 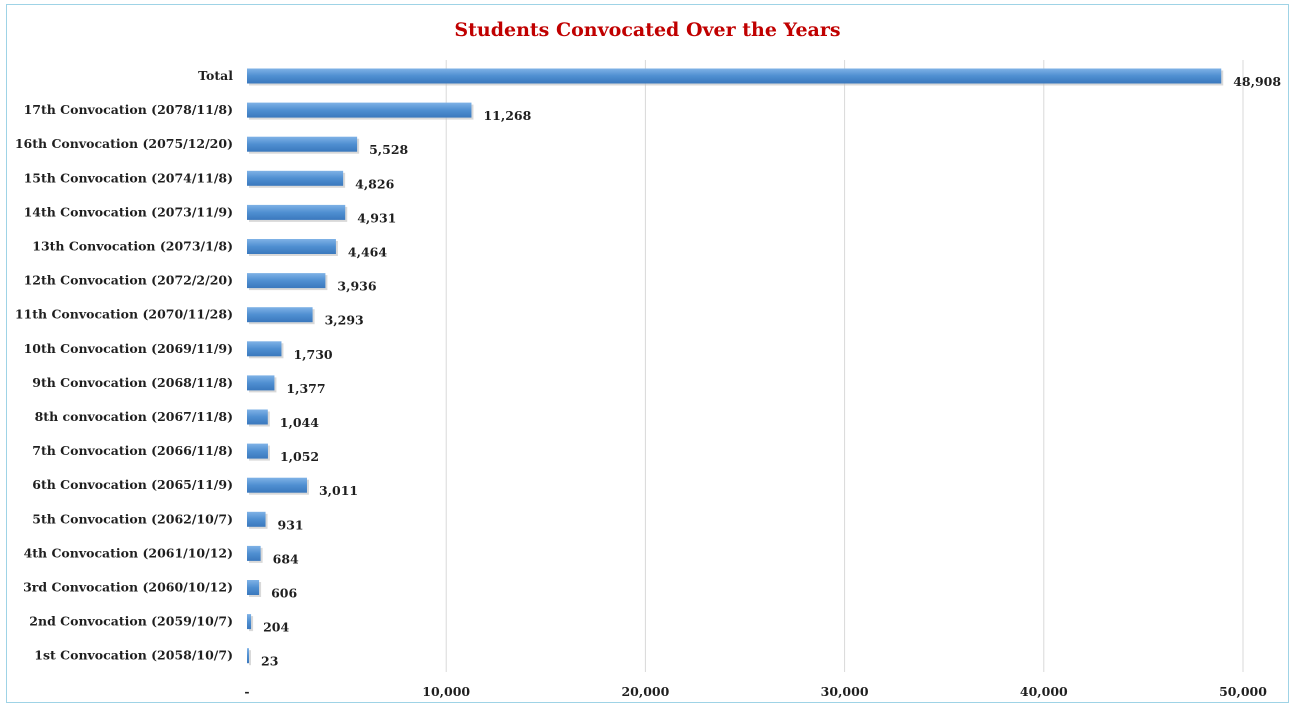 What do you see at coordinates (338, 490) in the screenshot?
I see `data-label: 3,011` at bounding box center [338, 490].